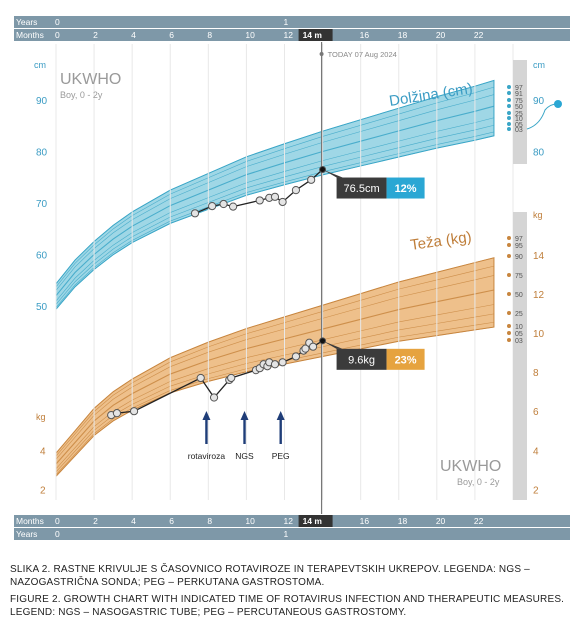 The image size is (577, 626). Describe the element at coordinates (41, 417) in the screenshot. I see `weight-unit-left: kg` at that location.